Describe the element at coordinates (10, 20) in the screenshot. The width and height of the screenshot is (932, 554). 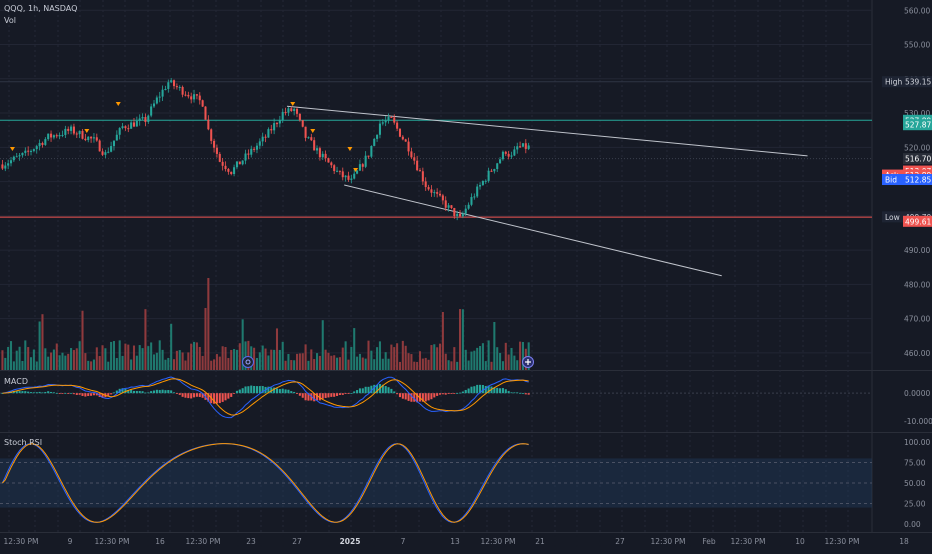
I see `volume-label: Vol` at that location.